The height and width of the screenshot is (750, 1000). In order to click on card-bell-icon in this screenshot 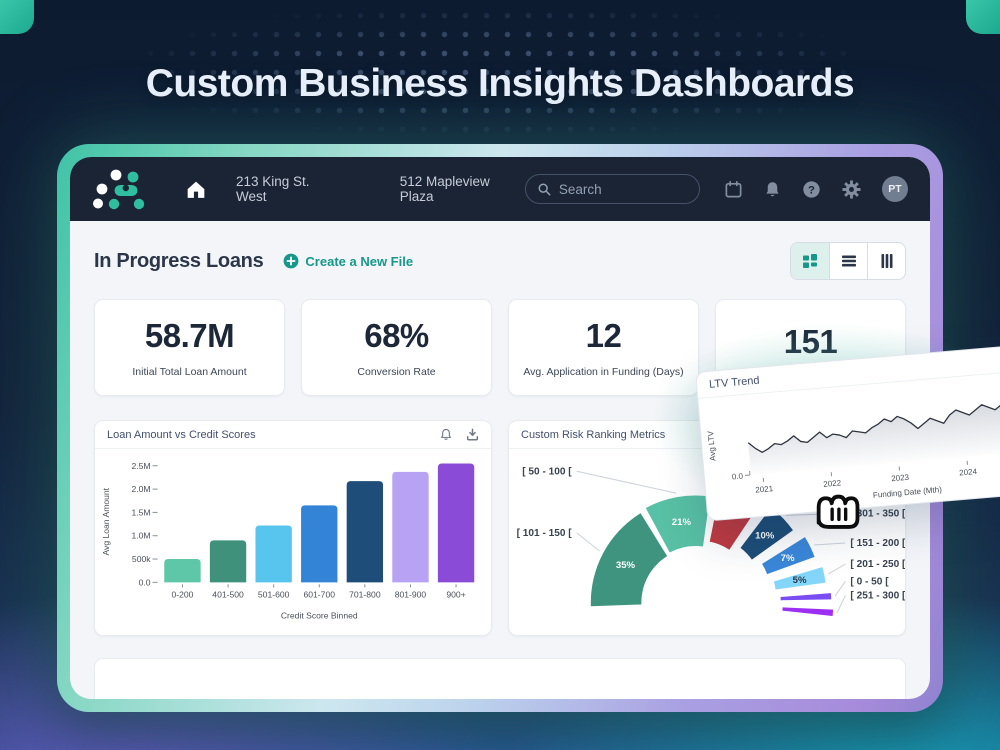, I will do `click(446, 434)`.